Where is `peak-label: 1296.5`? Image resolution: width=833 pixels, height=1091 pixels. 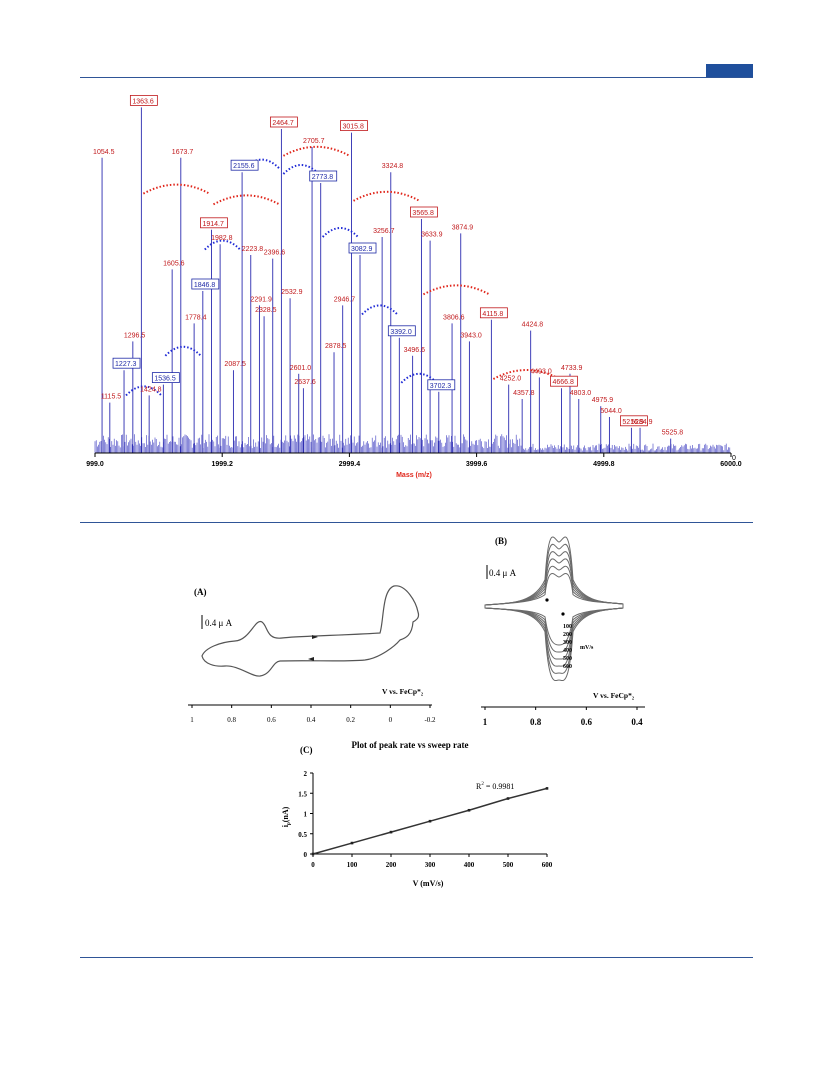
peak-label: 1296.5 is located at coordinates (135, 335).